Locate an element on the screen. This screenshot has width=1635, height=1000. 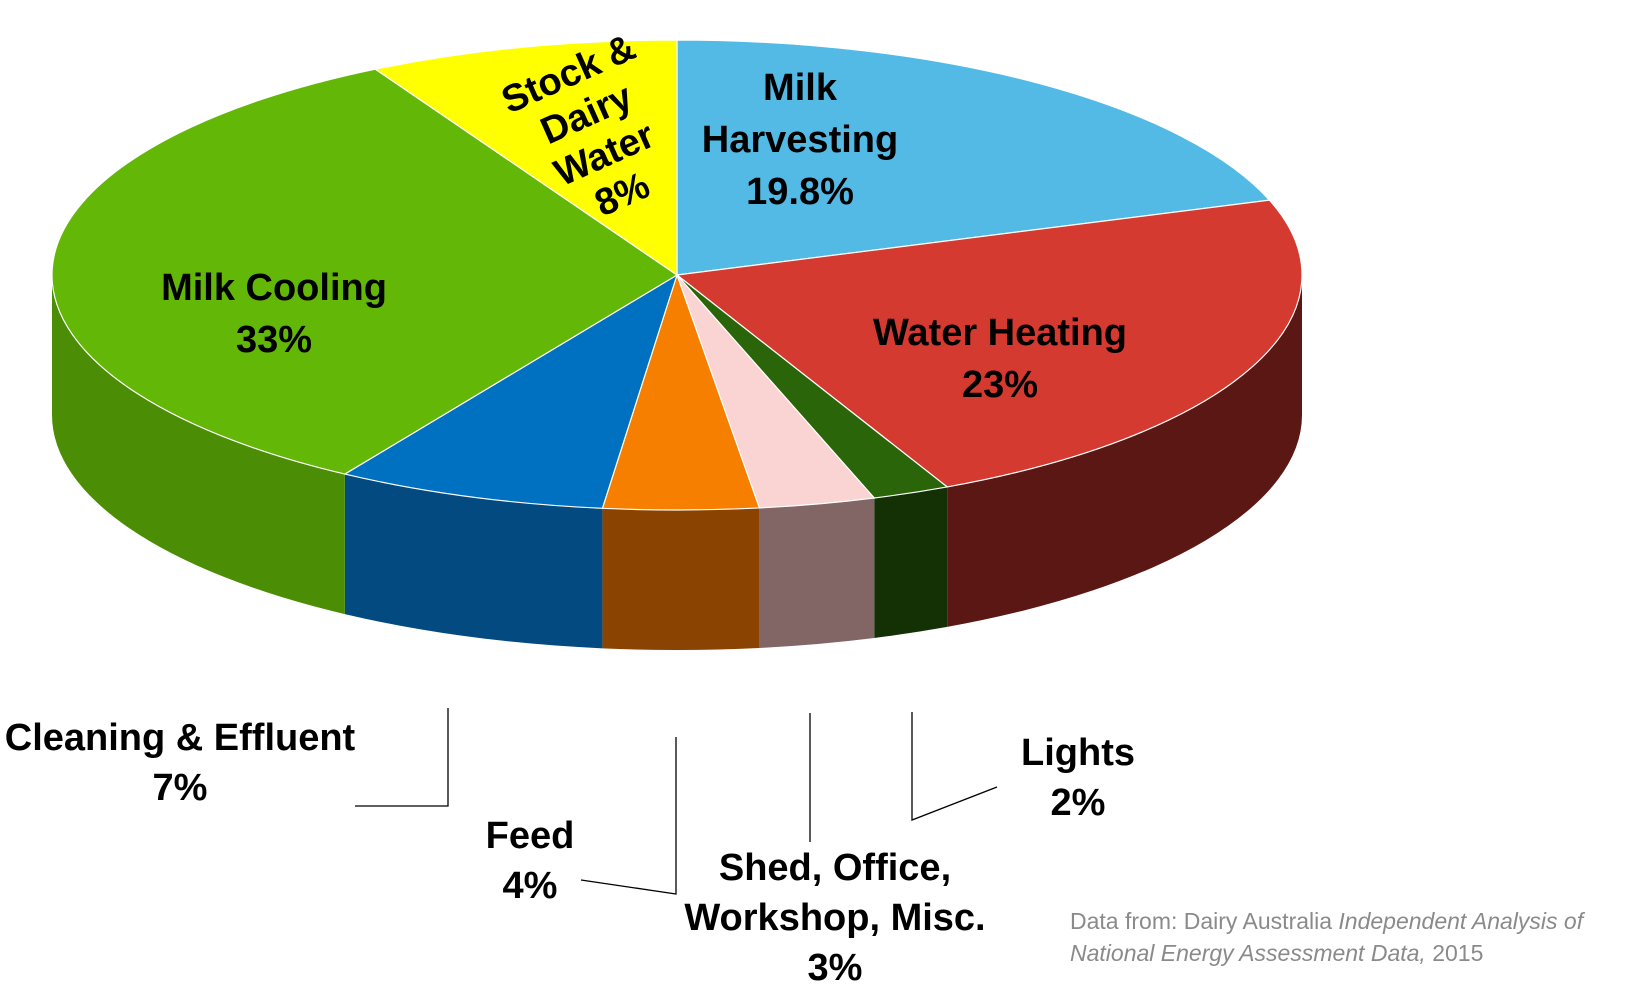
label-feed: Feed 4% is located at coordinates (530, 861).